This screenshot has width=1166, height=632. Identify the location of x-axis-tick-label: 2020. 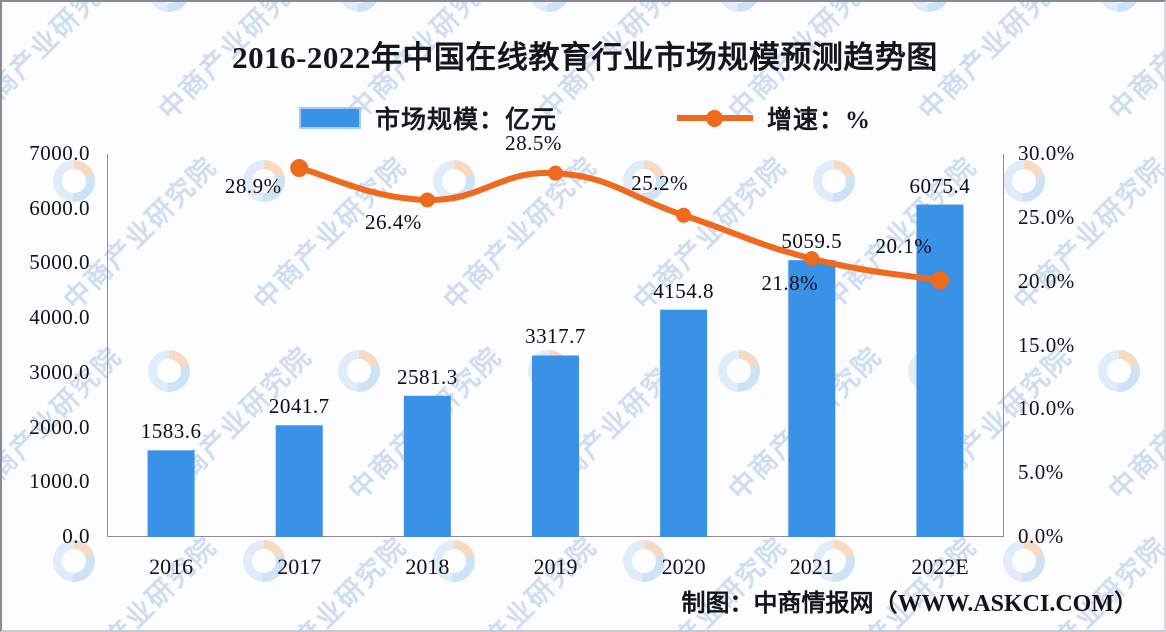
(683, 566).